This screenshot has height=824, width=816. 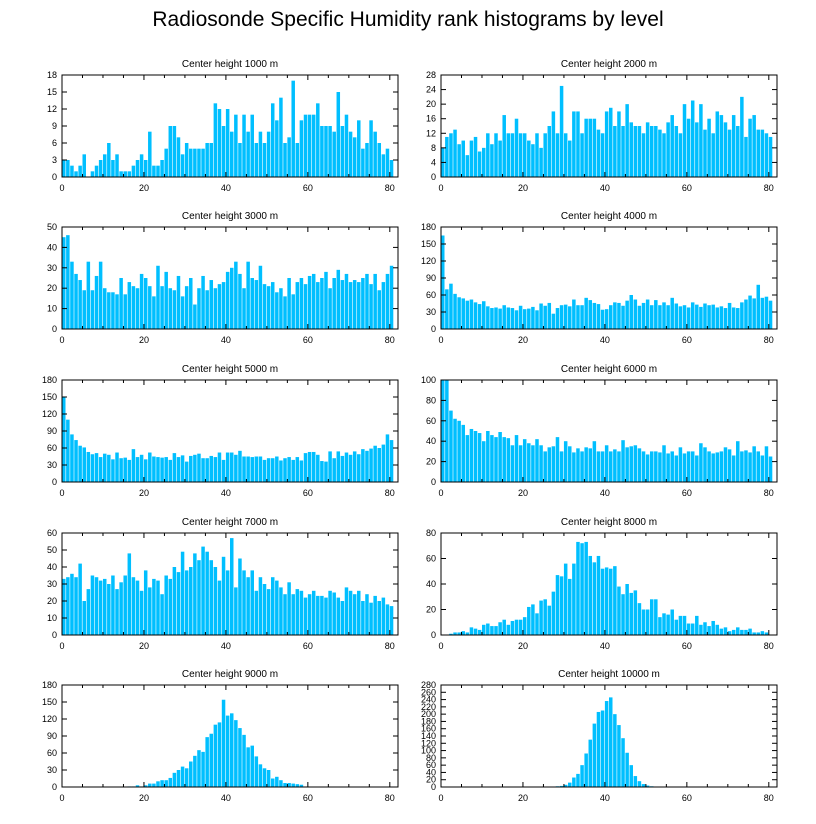 I want to click on y-tick-label: 90, so click(x=52, y=736).